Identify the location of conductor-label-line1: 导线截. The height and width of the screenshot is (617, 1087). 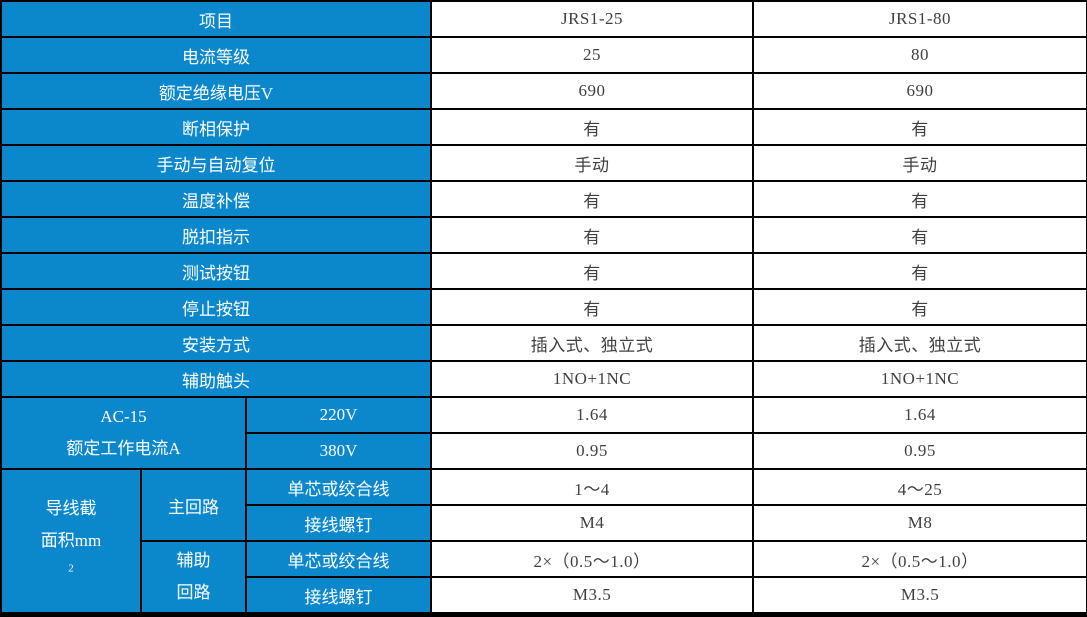
(71, 508).